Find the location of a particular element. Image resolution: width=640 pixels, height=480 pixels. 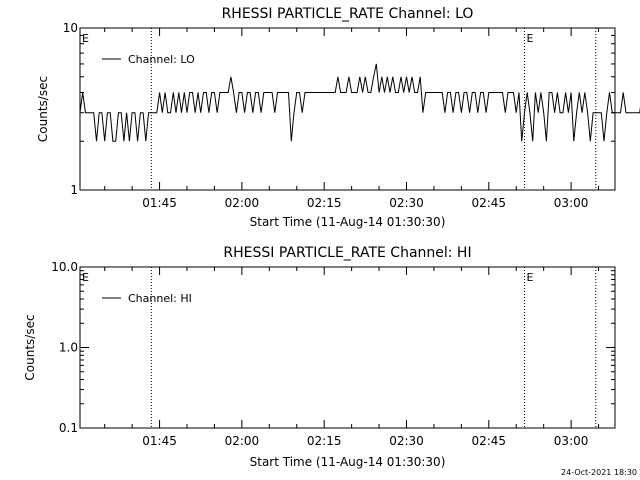

footer-timestamp: 24-Oct-2021 18:30 is located at coordinates (599, 472).